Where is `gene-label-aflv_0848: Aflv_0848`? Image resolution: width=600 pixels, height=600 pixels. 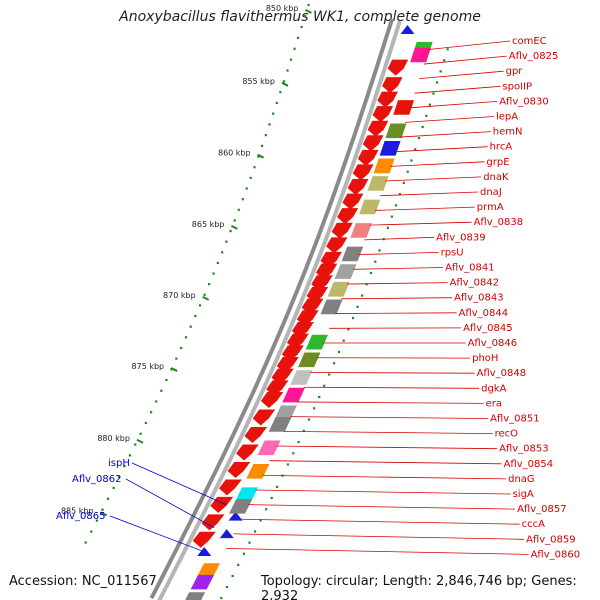 gene-label-aflv_0848: Aflv_0848 is located at coordinates (502, 373).